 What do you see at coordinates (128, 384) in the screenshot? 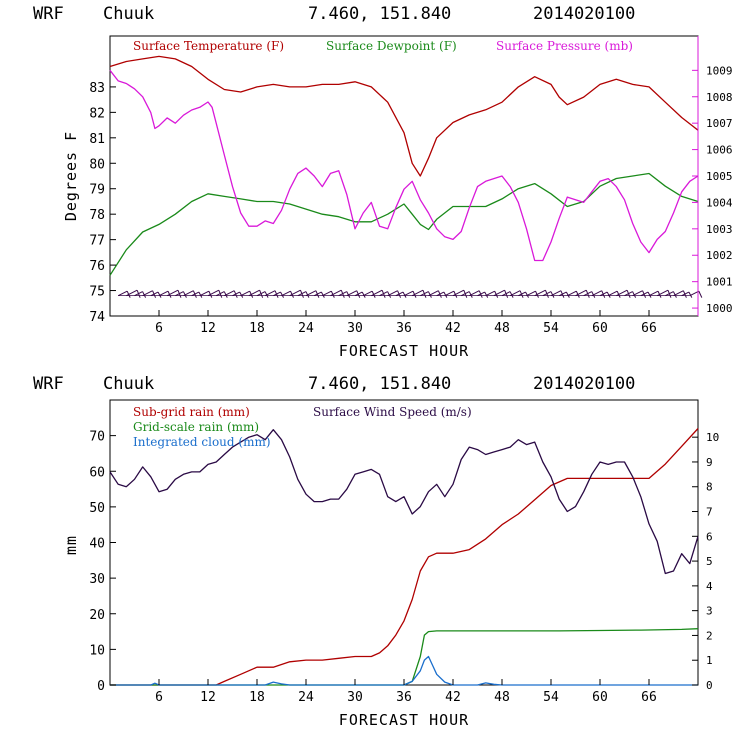
I see `header-location-2: Chuuk` at bounding box center [128, 384].